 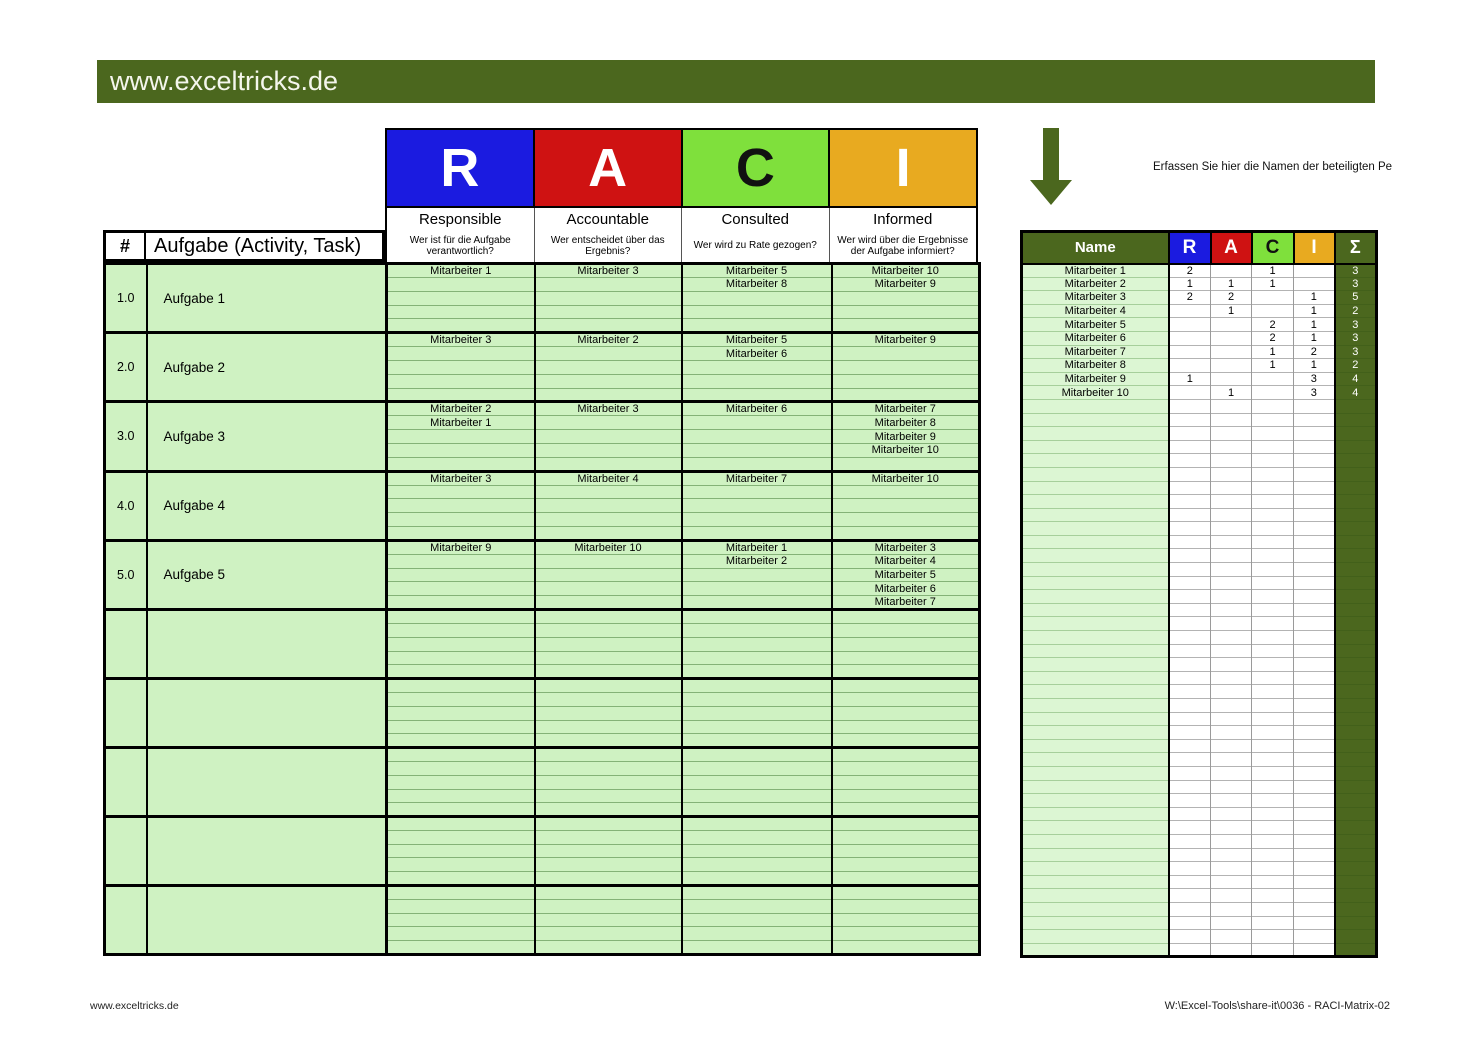 What do you see at coordinates (756, 270) in the screenshot?
I see `assignment-cell: Mitarbeiter 5` at bounding box center [756, 270].